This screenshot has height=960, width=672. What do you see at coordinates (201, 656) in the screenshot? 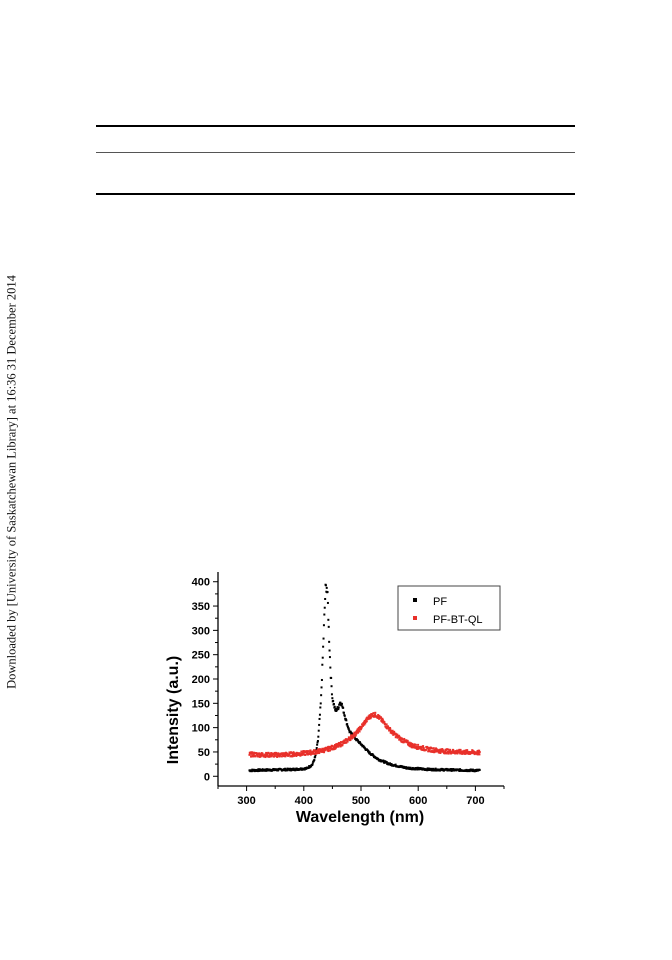
I see `y-tick-label: 250` at bounding box center [201, 656].